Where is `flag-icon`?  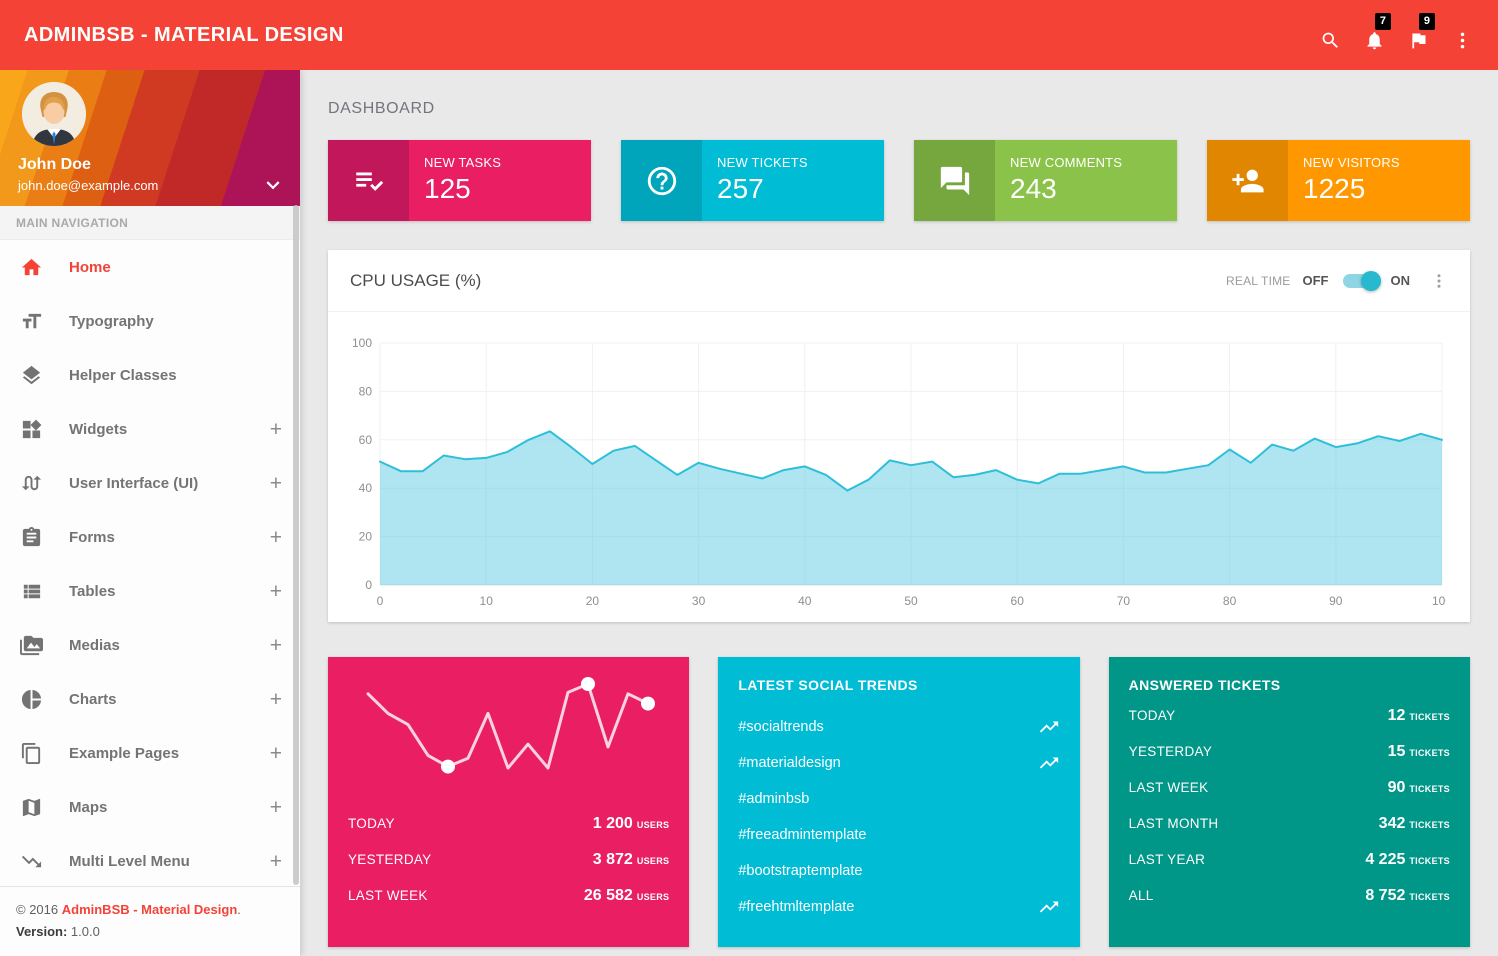 flag-icon is located at coordinates (1418, 41).